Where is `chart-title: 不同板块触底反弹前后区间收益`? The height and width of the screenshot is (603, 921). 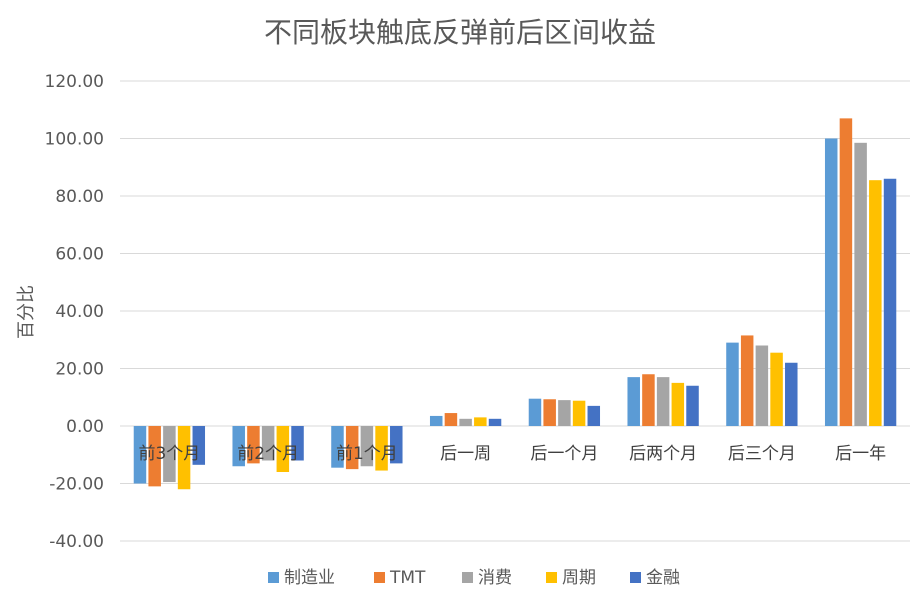 chart-title: 不同板块触底反弹前后区间收益 is located at coordinates (460, 32).